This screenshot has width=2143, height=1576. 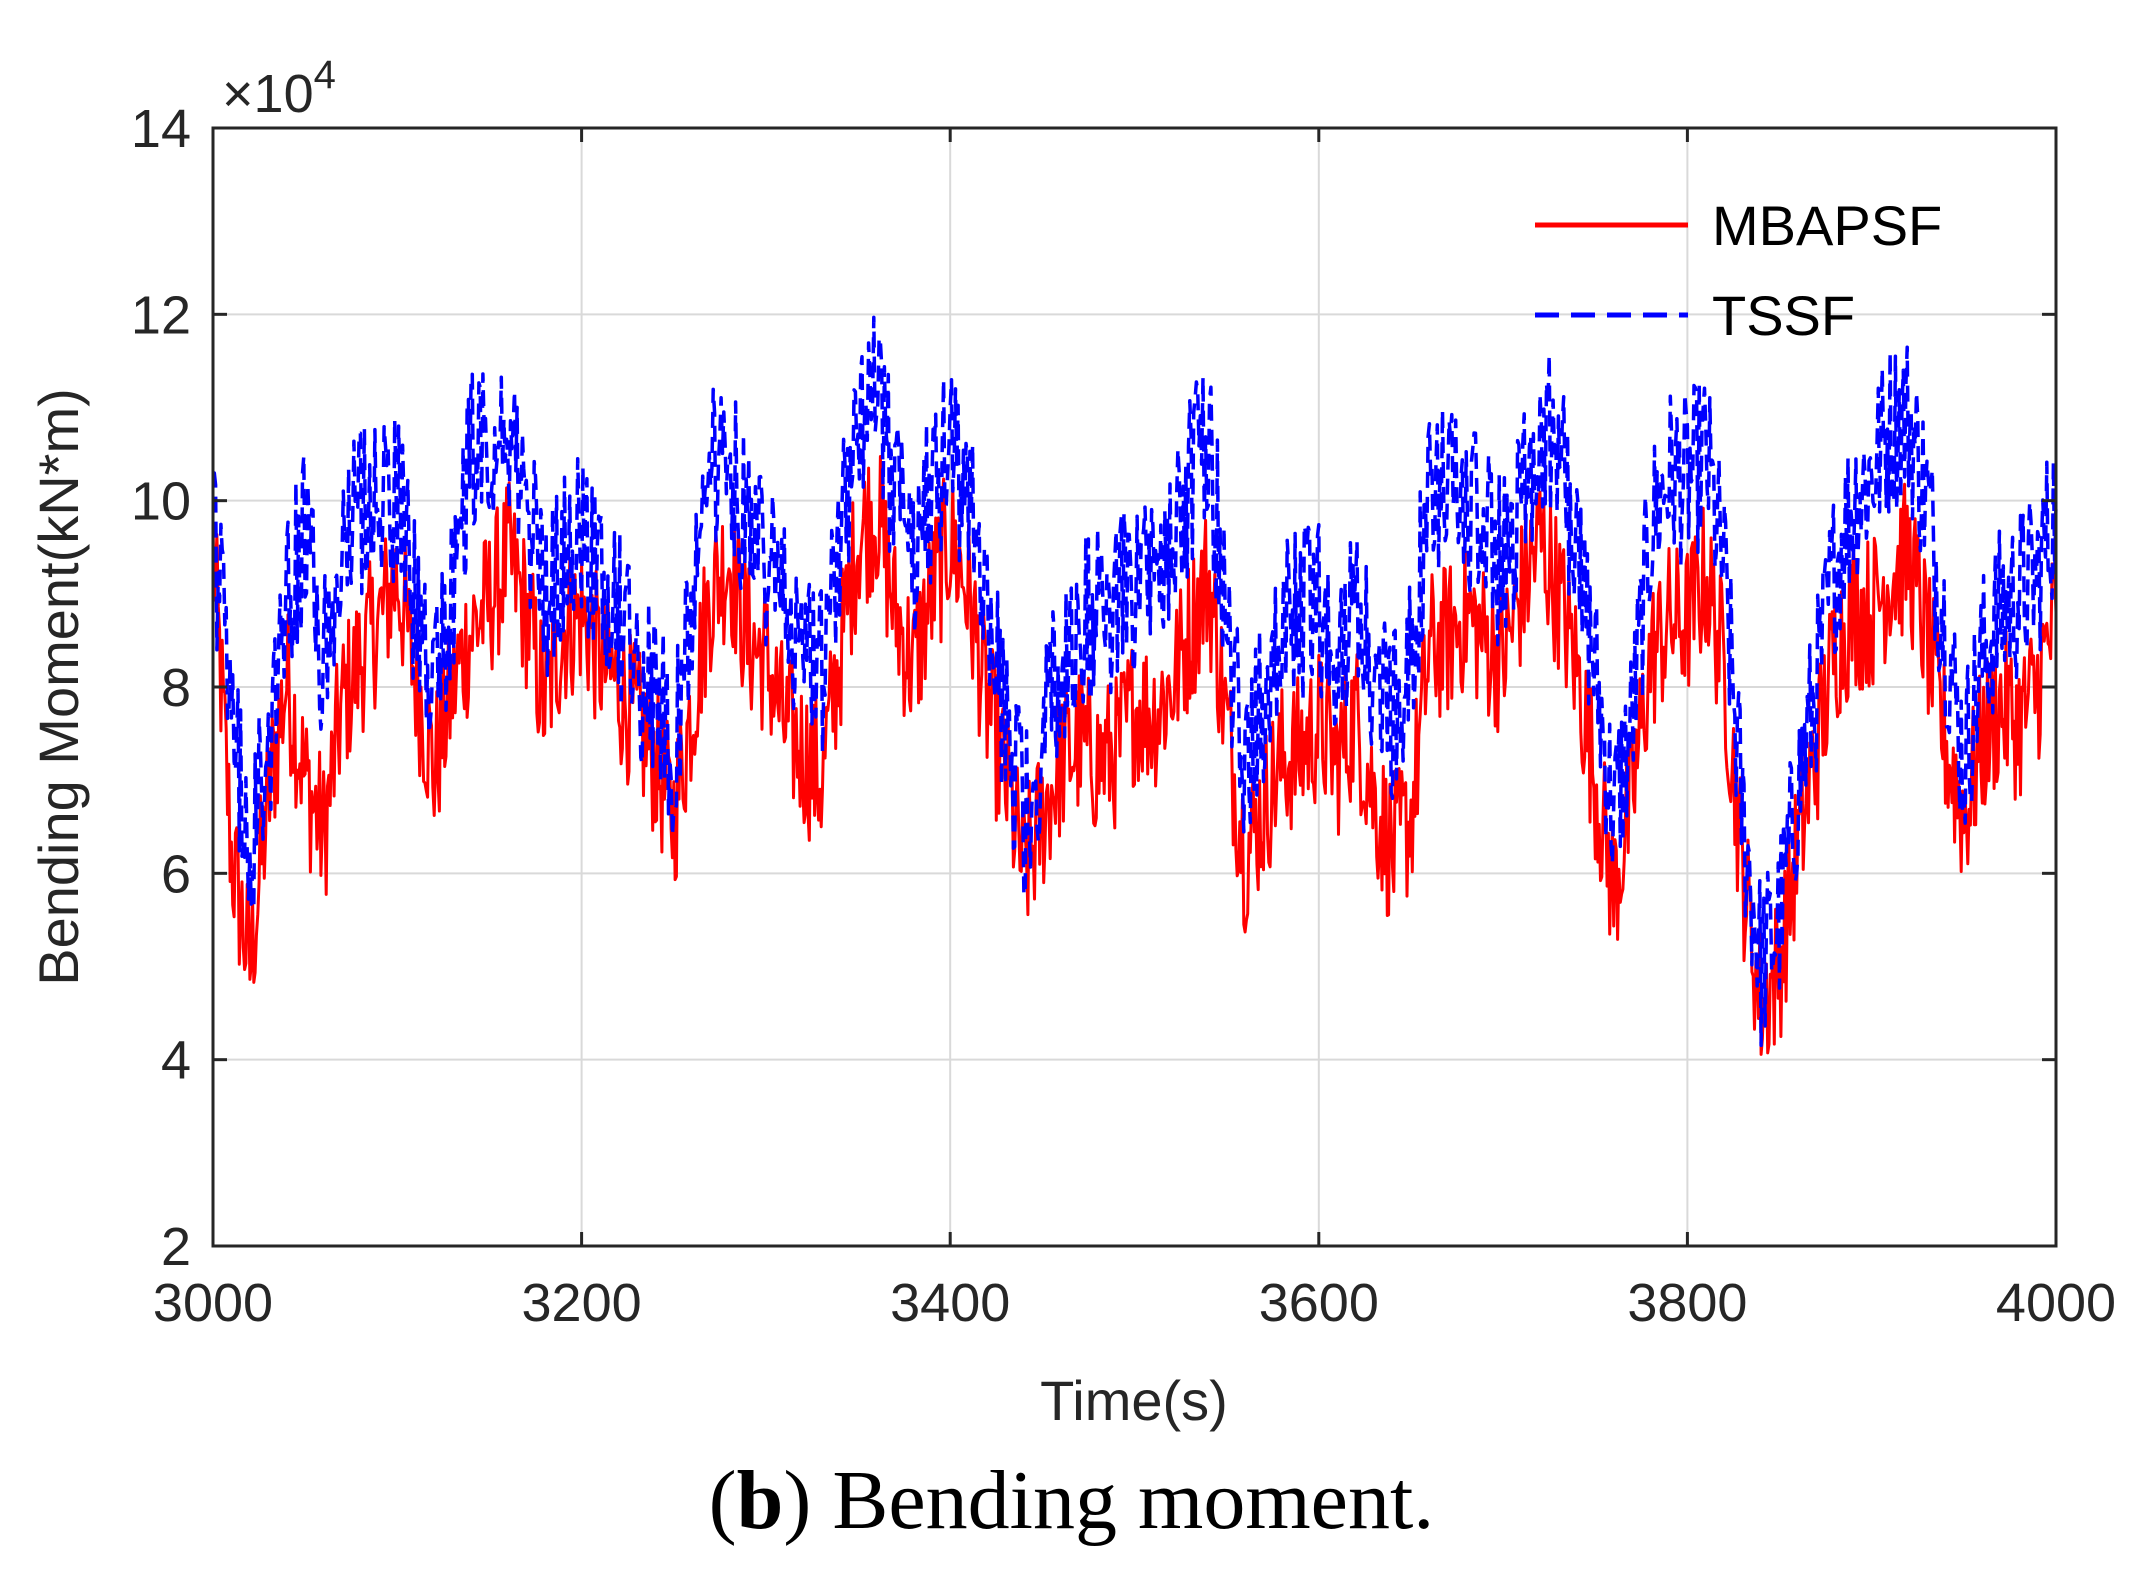 What do you see at coordinates (161, 502) in the screenshot?
I see `y-tick-label: 10` at bounding box center [161, 502].